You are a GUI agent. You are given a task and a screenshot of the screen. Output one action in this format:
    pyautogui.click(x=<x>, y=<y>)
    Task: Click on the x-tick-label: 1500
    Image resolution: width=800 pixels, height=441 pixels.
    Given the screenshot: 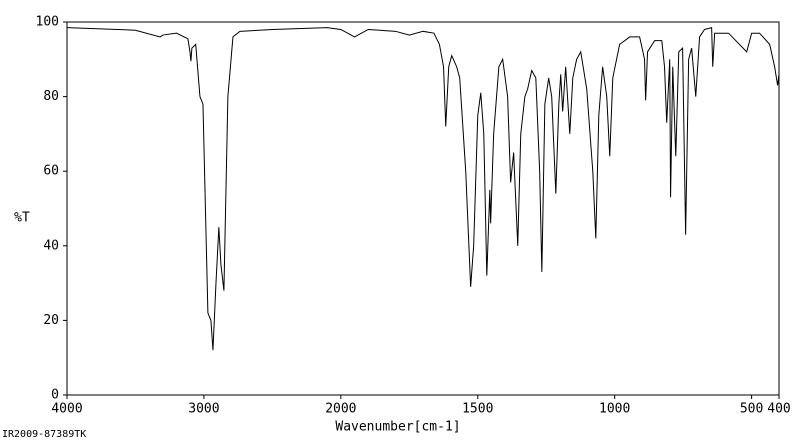 What is the action you would take?
    pyautogui.click(x=477, y=409)
    